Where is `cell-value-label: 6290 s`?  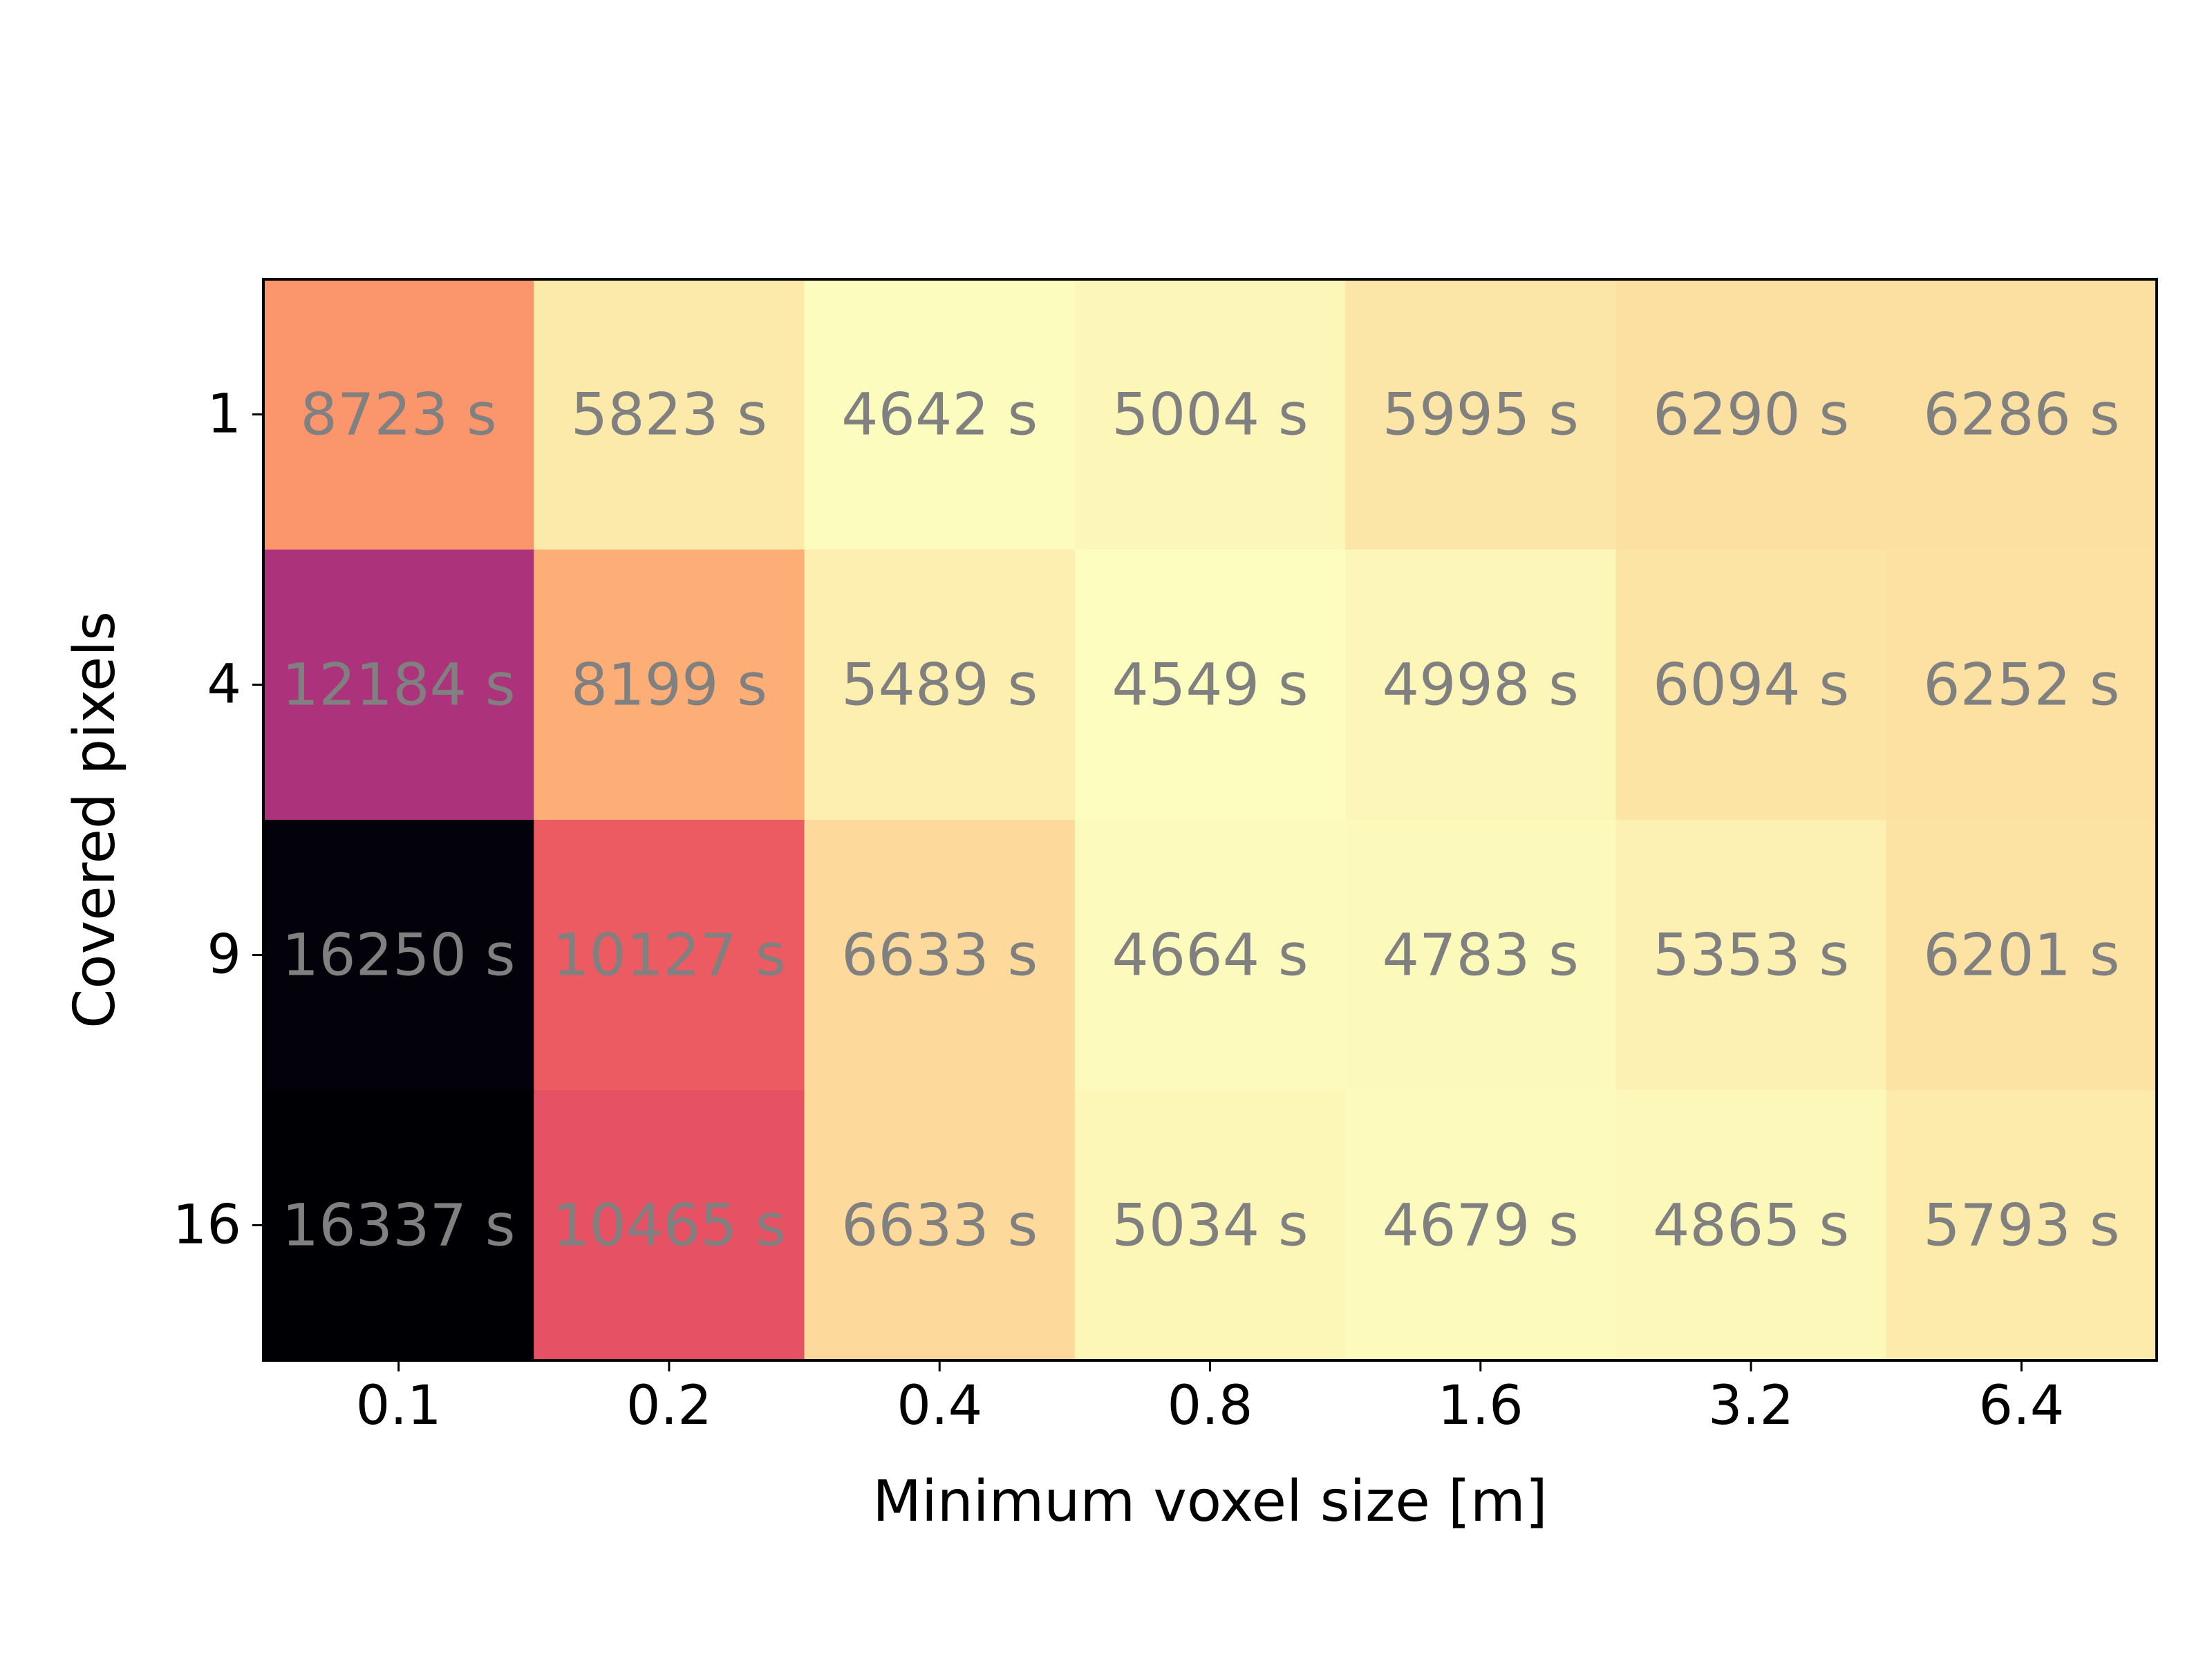
cell-value-label: 6290 s is located at coordinates (1751, 415).